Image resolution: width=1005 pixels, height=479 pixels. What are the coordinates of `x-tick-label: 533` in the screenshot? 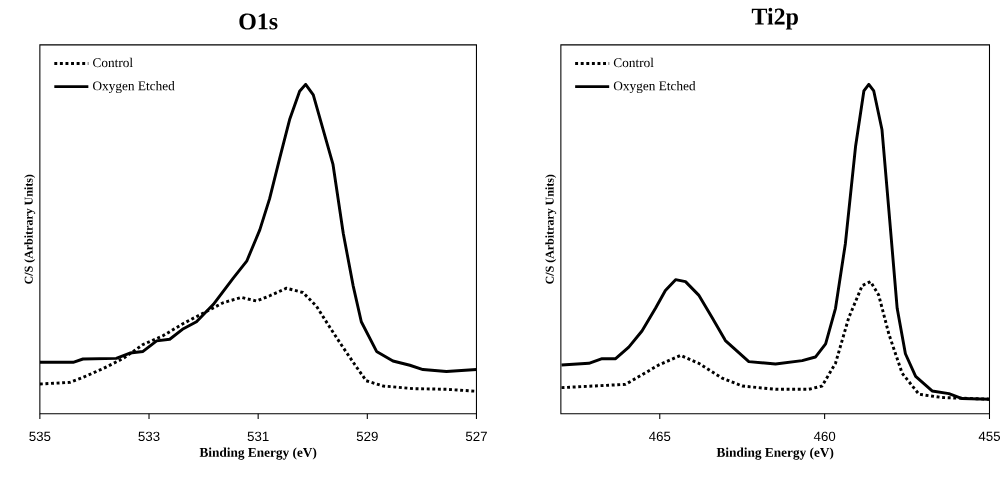 It's located at (149, 436).